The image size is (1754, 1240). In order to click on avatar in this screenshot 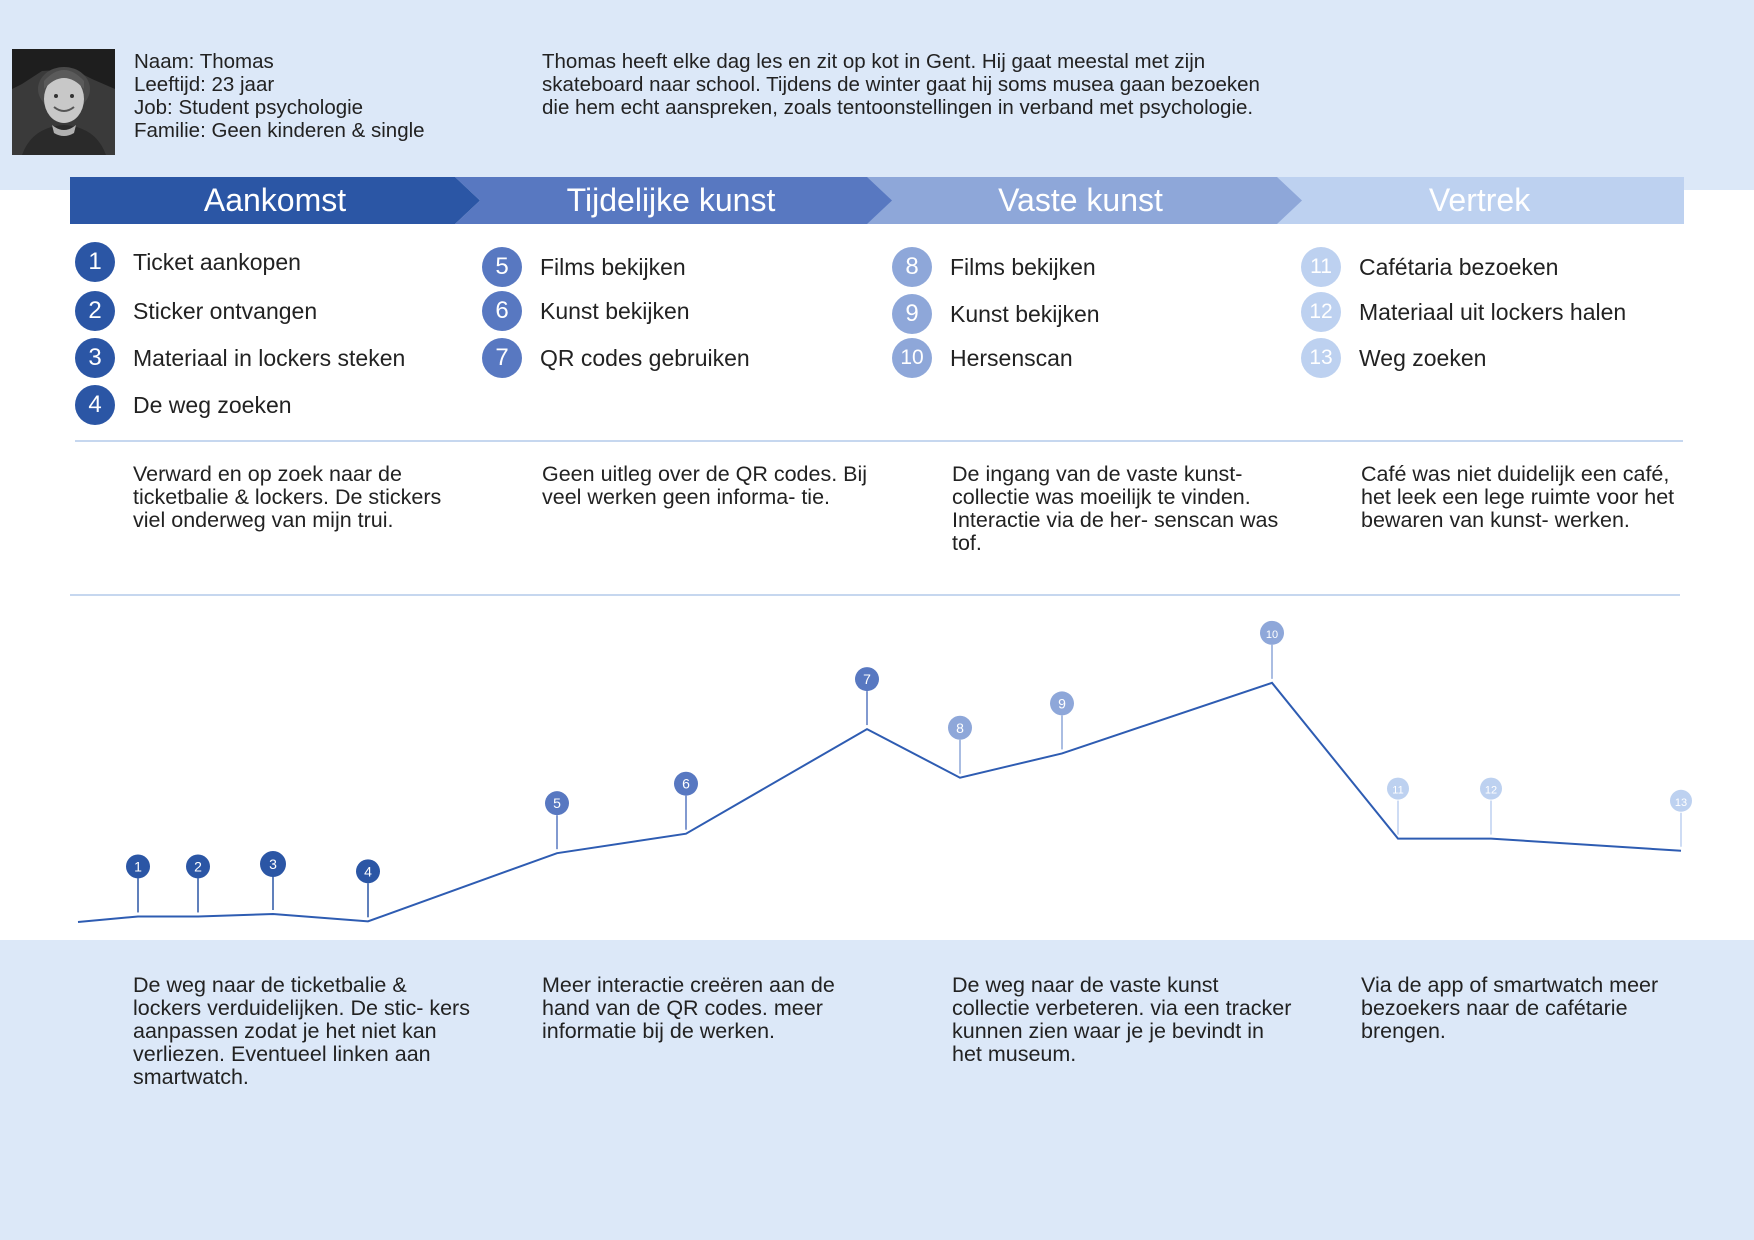, I will do `click(63, 102)`.